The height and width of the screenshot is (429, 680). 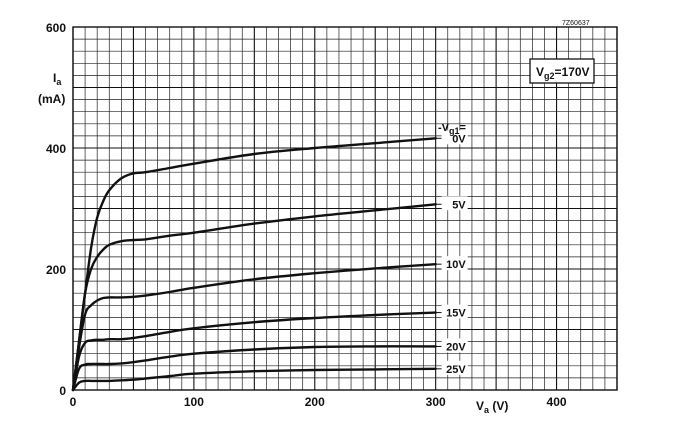 I want to click on y-tick-label: 400, so click(x=56, y=149).